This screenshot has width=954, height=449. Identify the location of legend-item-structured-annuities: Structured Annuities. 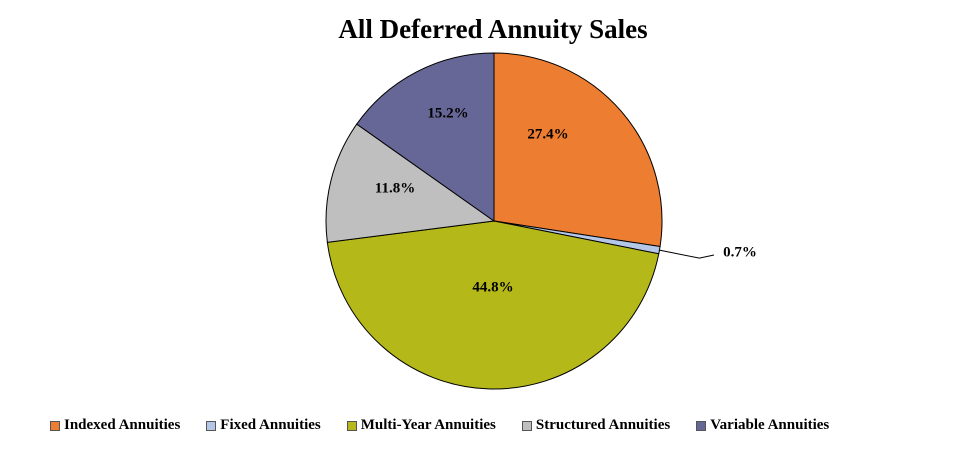
(596, 425).